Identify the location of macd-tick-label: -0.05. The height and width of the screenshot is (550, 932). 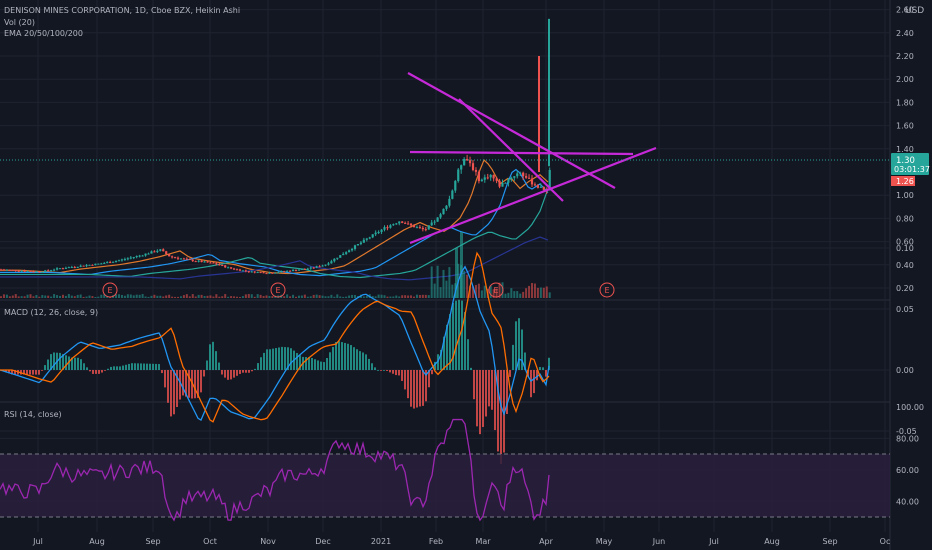
(906, 431).